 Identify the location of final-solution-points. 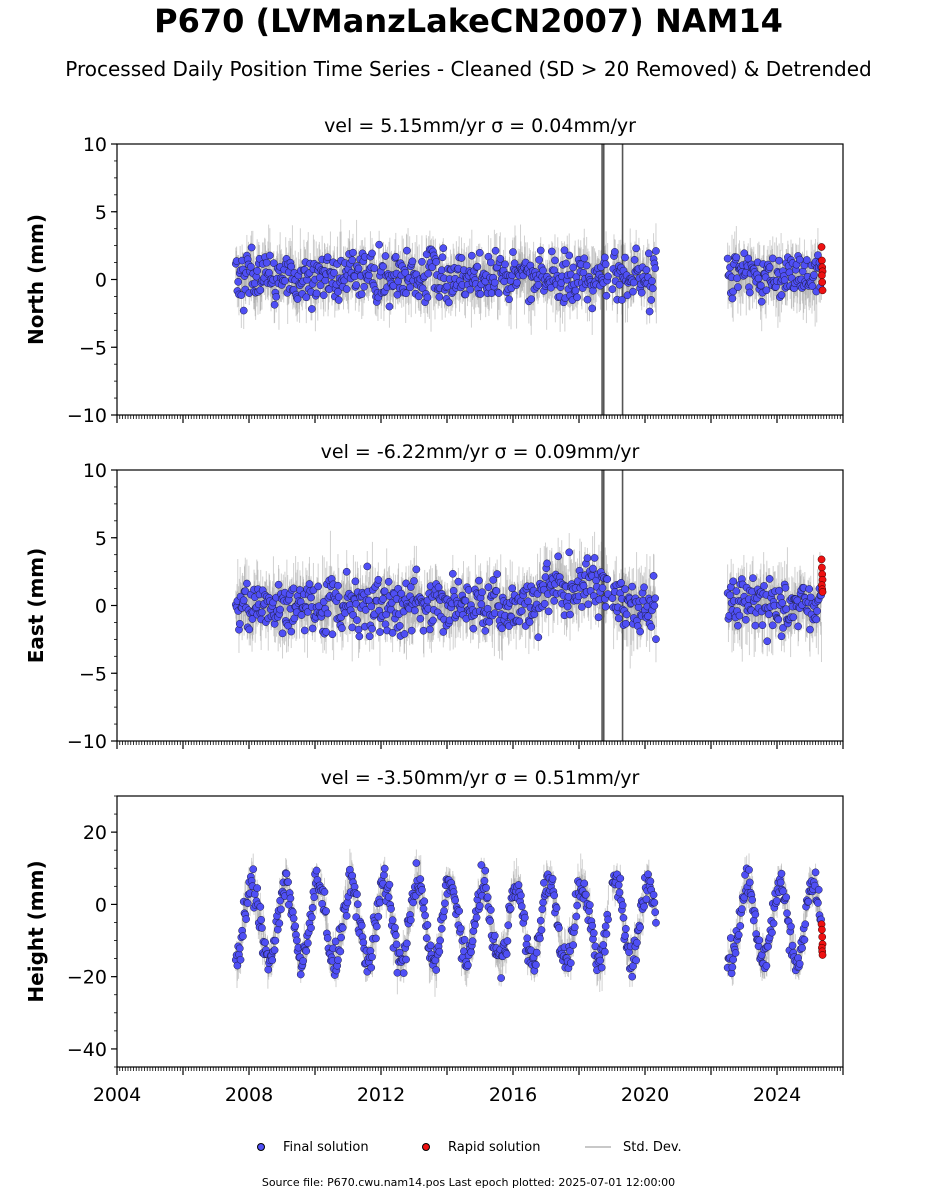
(528, 597).